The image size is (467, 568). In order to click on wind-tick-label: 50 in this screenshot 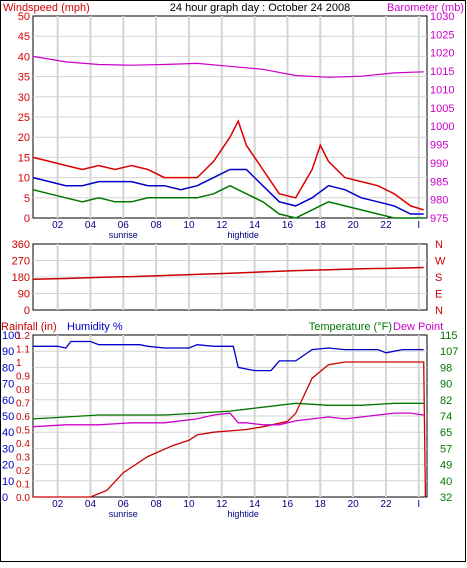, I will do `click(24, 17)`.